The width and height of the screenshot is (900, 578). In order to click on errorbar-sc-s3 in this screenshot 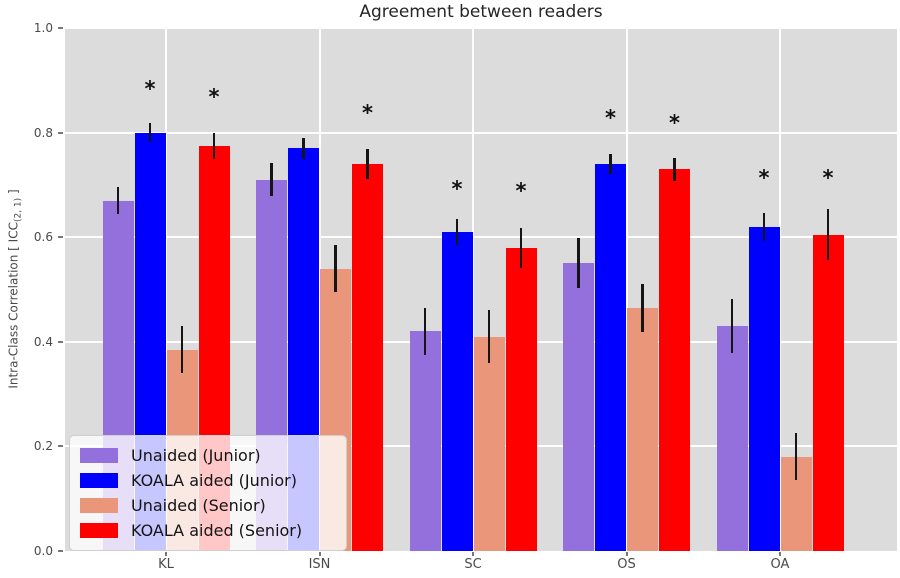, I will do `click(521, 247)`.